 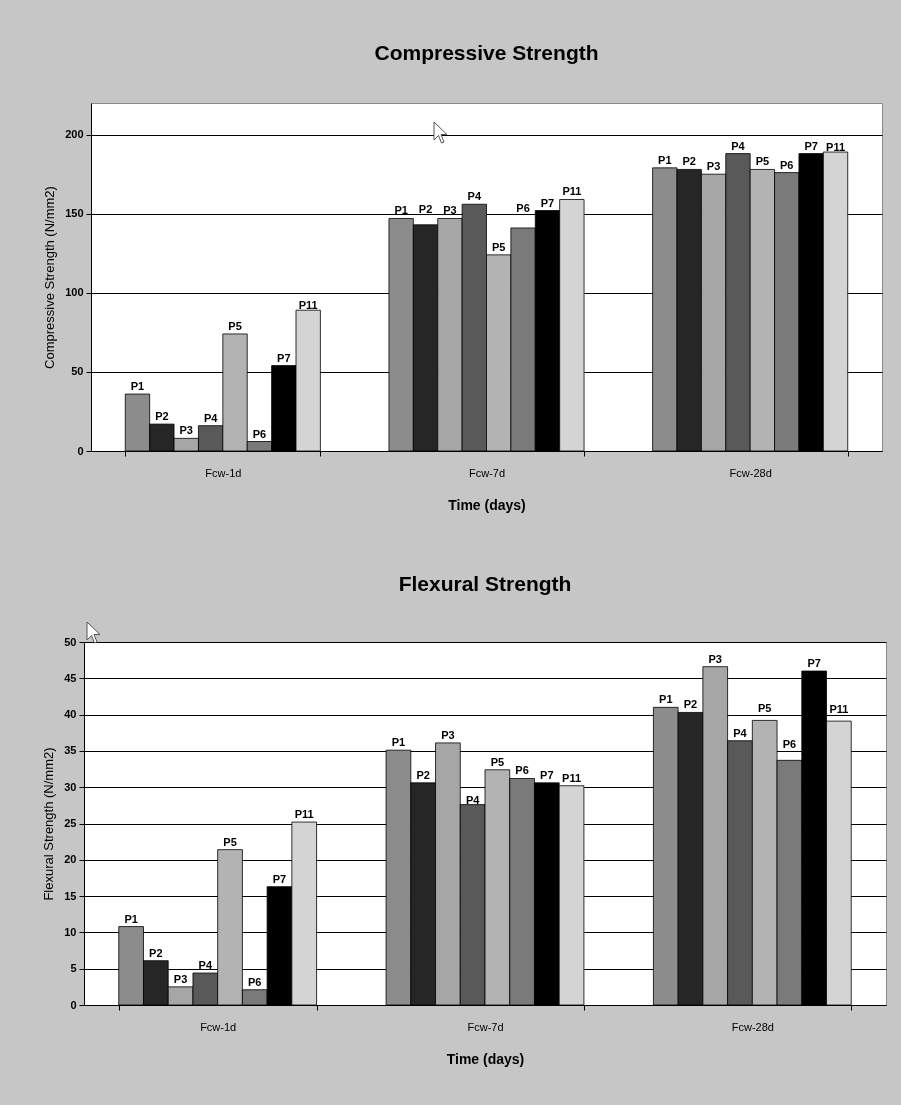 I want to click on chart-title: Flexural Strength, so click(x=485, y=583).